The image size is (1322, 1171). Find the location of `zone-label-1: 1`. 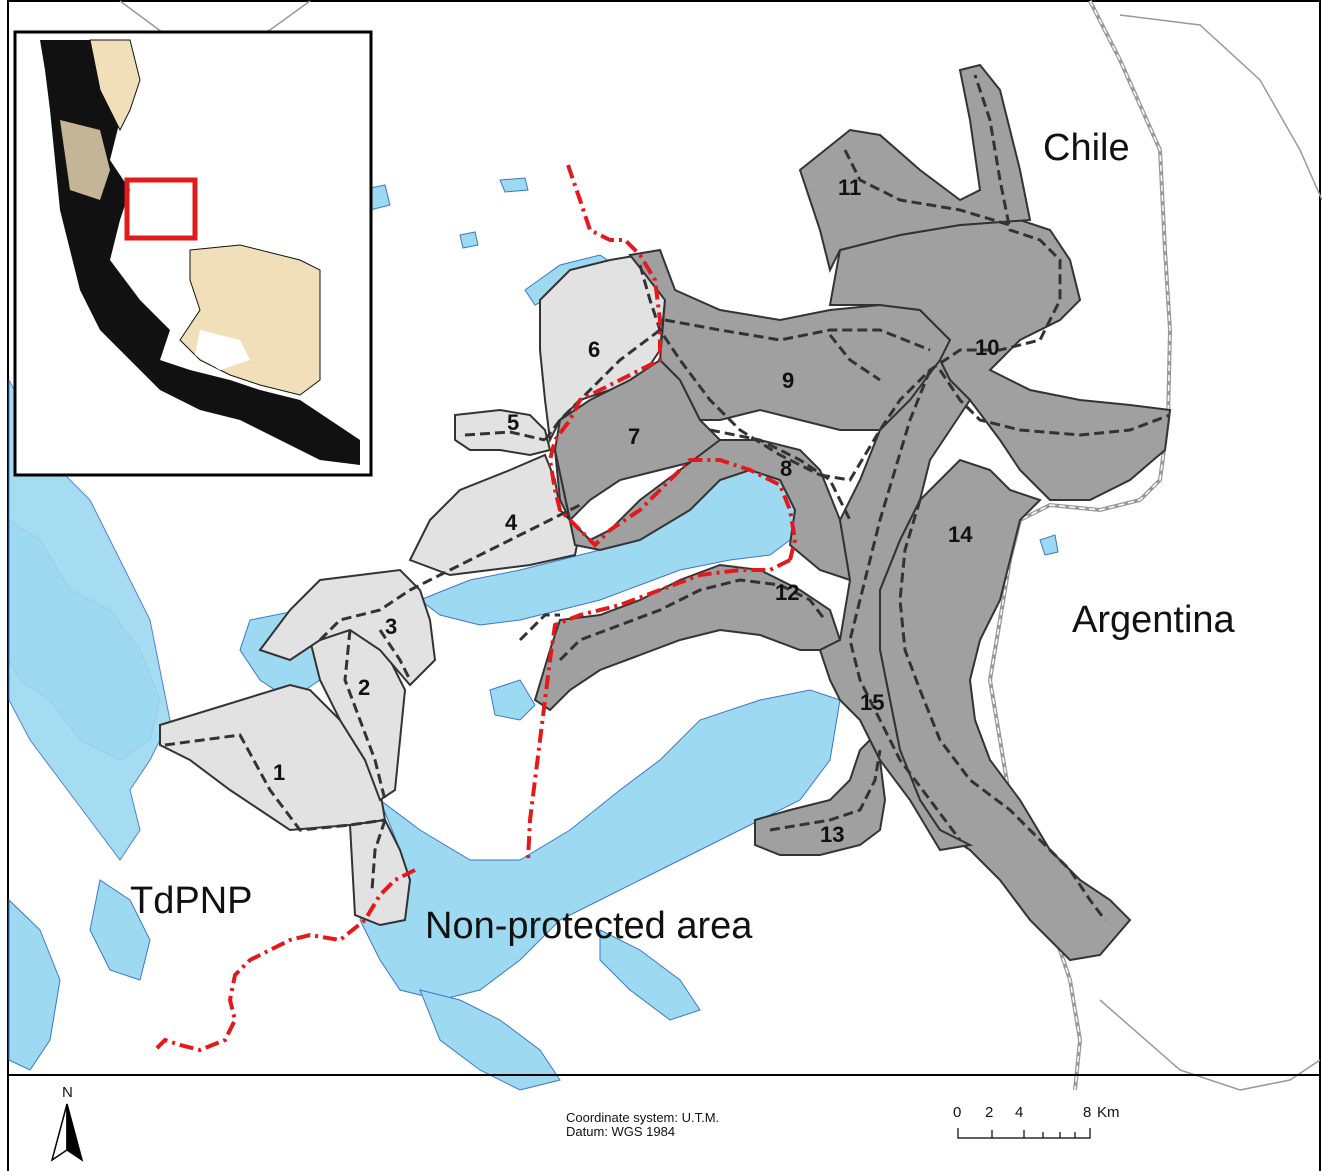

zone-label-1: 1 is located at coordinates (279, 772).